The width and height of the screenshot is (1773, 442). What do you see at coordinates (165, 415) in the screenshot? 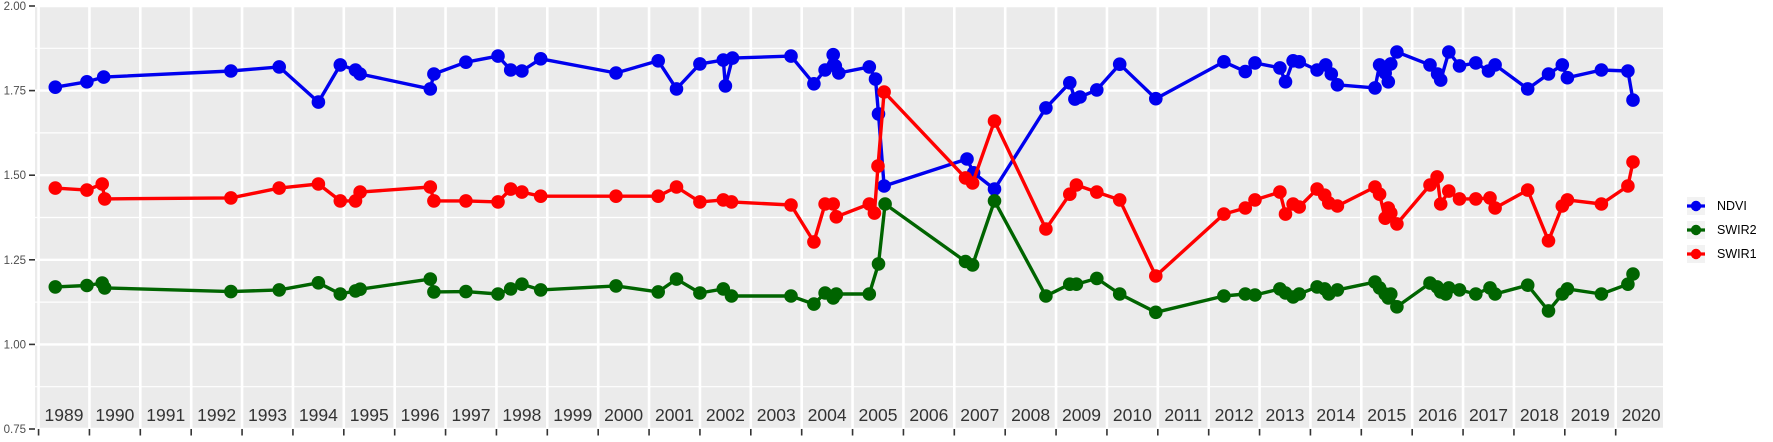
I see `x-tick-label: 1991` at bounding box center [165, 415].